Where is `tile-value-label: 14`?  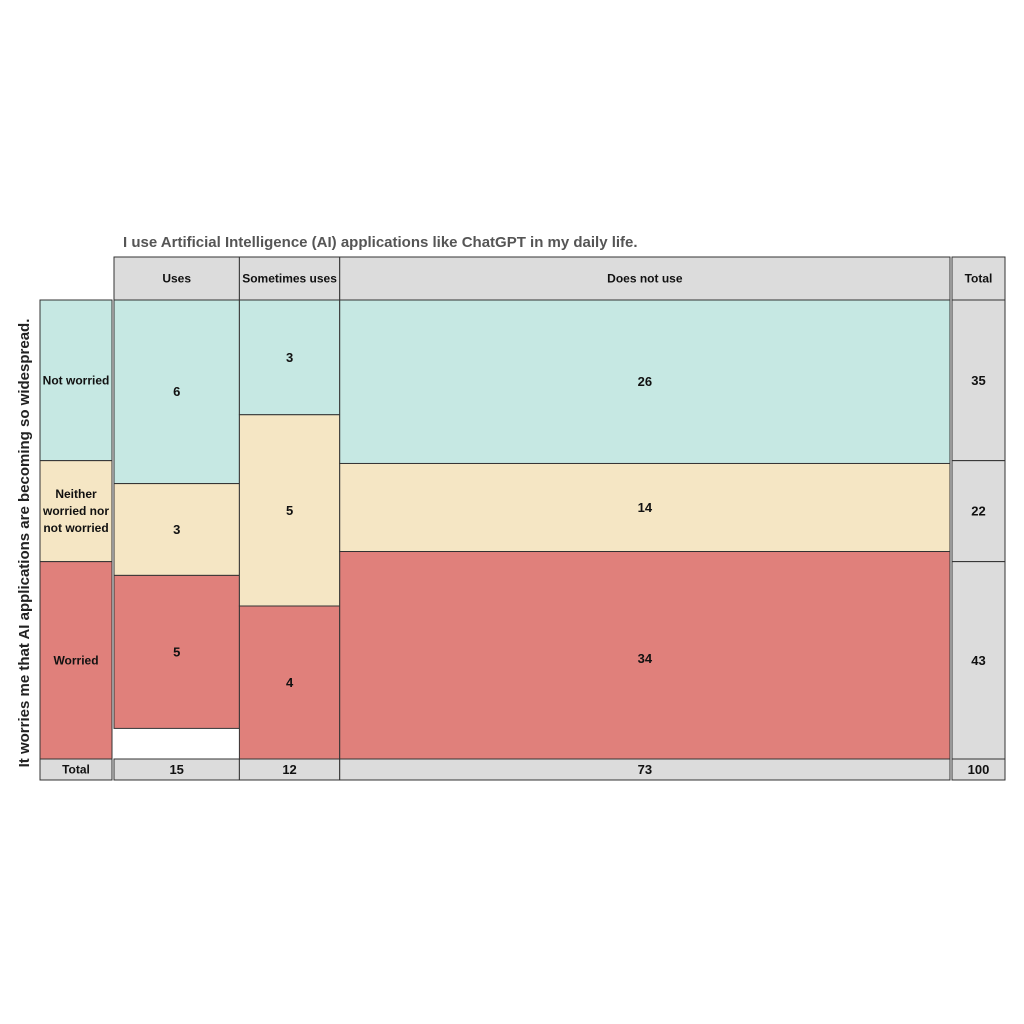 tile-value-label: 14 is located at coordinates (645, 507).